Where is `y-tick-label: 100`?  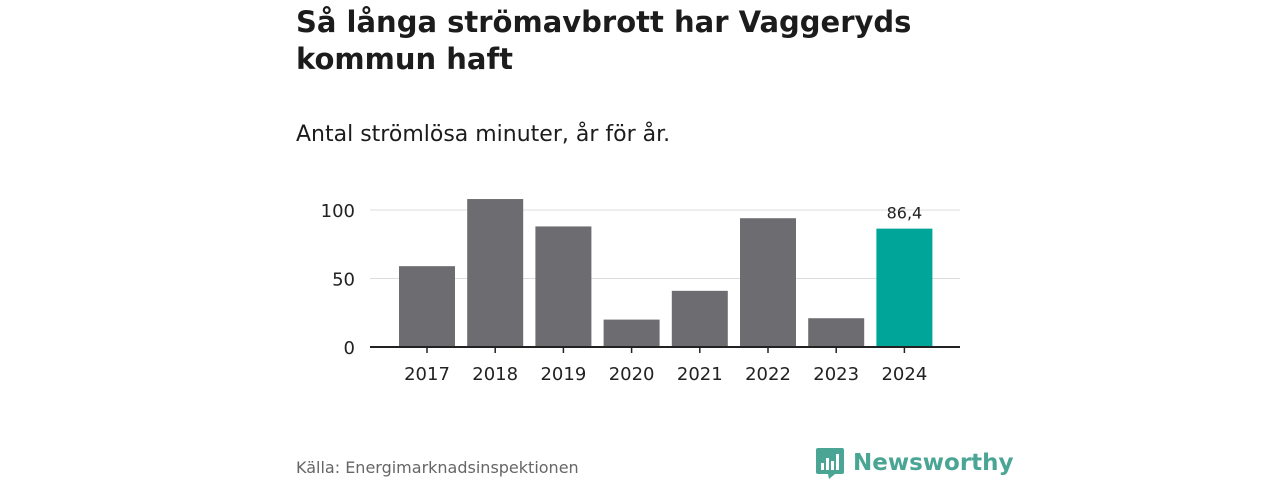
y-tick-label: 100 is located at coordinates (338, 211).